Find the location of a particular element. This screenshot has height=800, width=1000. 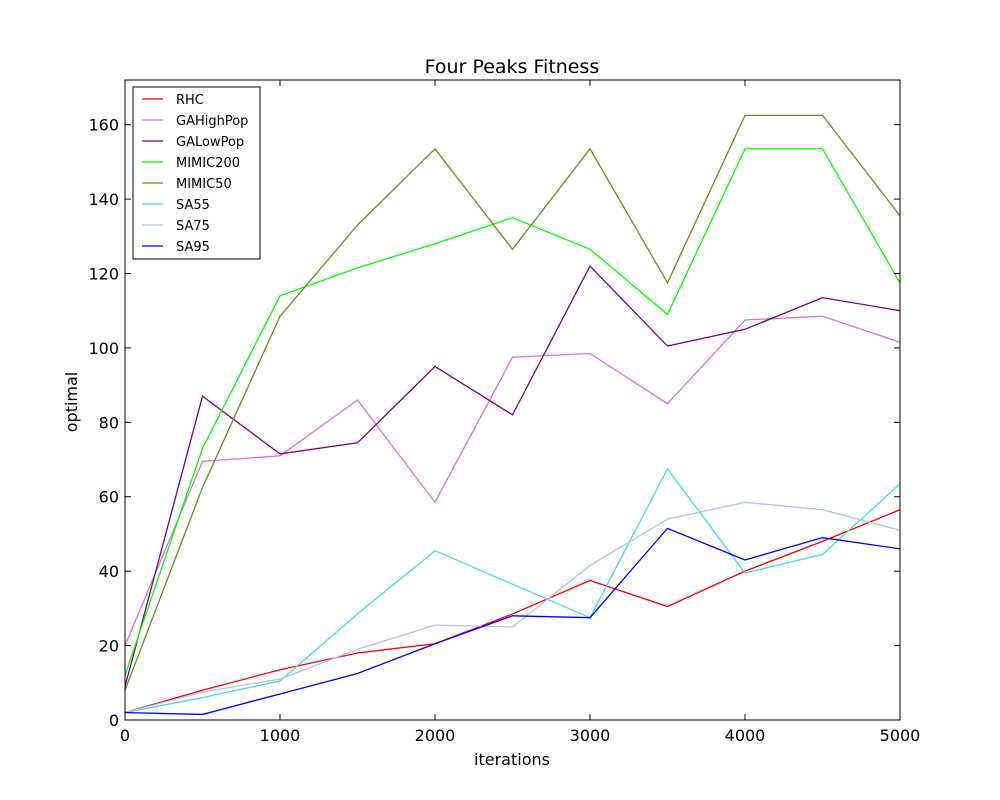

legend-box is located at coordinates (196, 173).